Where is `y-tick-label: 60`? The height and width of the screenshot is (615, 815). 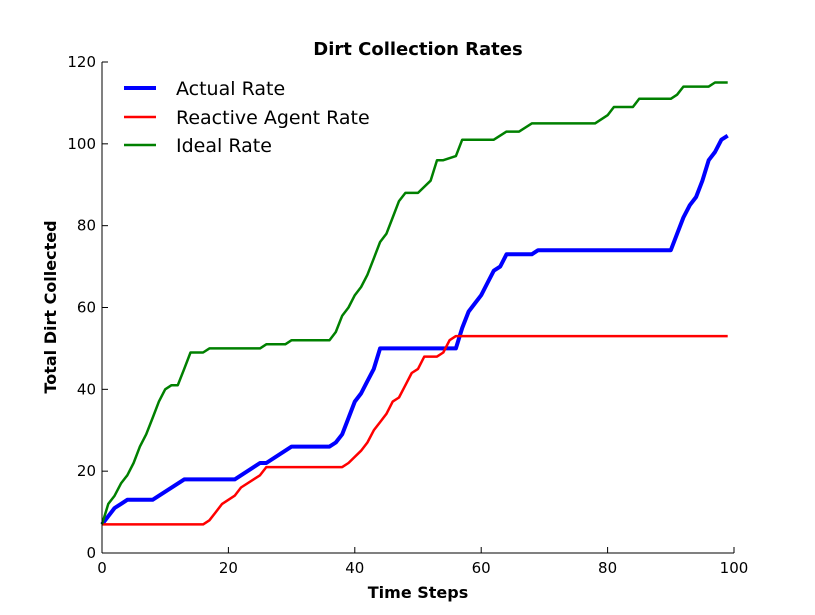 y-tick-label: 60 is located at coordinates (86, 308).